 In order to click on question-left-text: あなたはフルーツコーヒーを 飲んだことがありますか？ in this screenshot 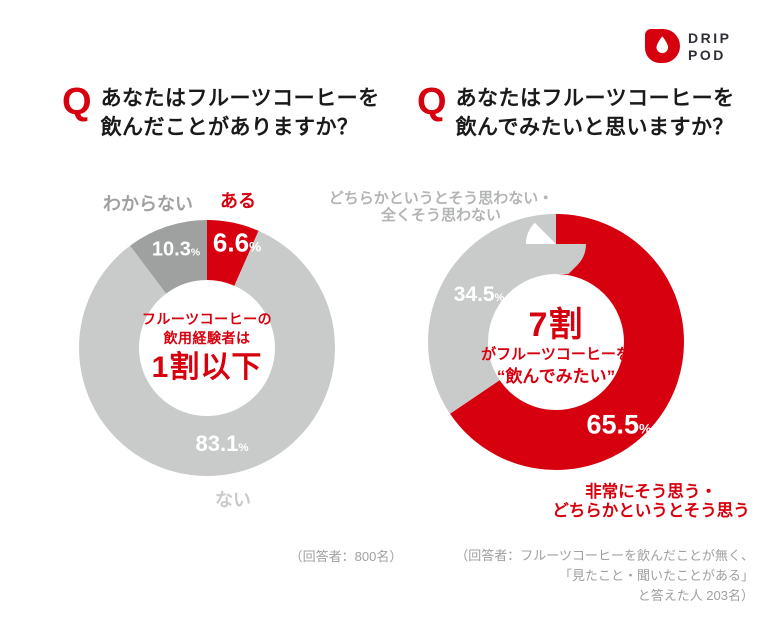, I will do `click(240, 113)`.